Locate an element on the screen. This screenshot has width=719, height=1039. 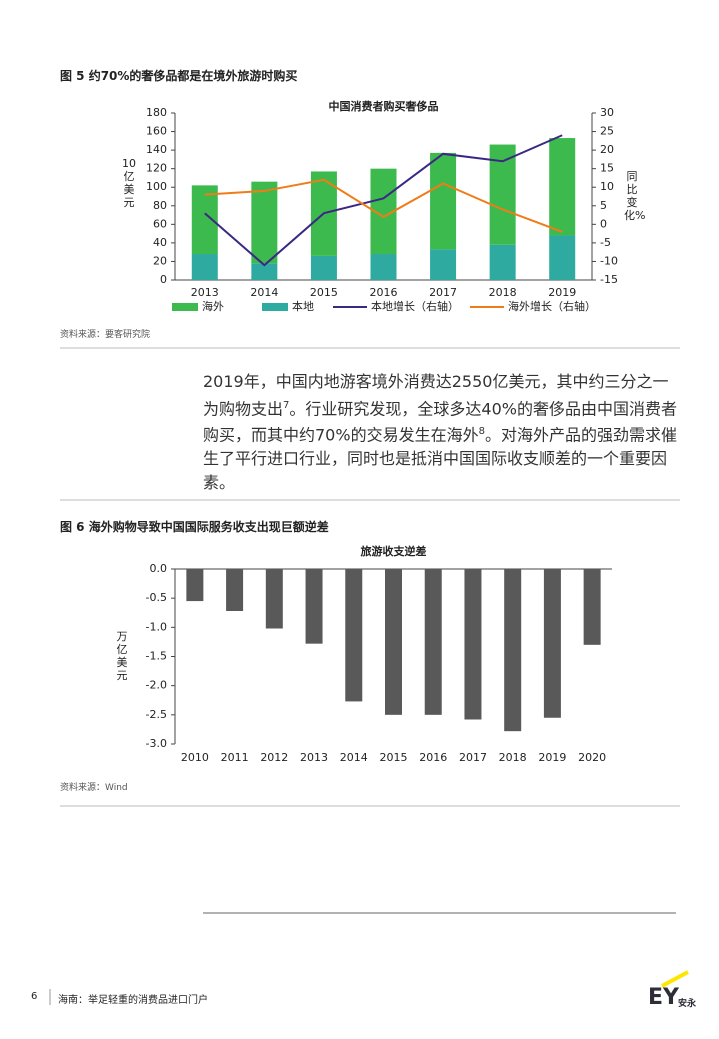
chart-title: 旅游收支逆差 is located at coordinates (394, 551).